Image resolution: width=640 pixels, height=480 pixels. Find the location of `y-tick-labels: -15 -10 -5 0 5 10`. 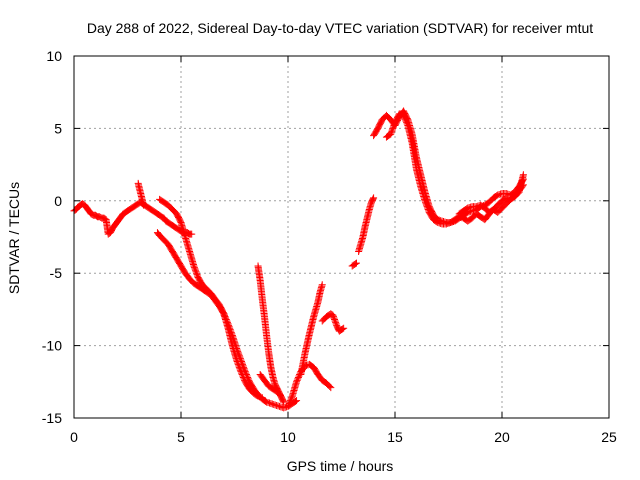

y-tick-labels: -15 -10 -5 0 5 10 is located at coordinates (52, 237).